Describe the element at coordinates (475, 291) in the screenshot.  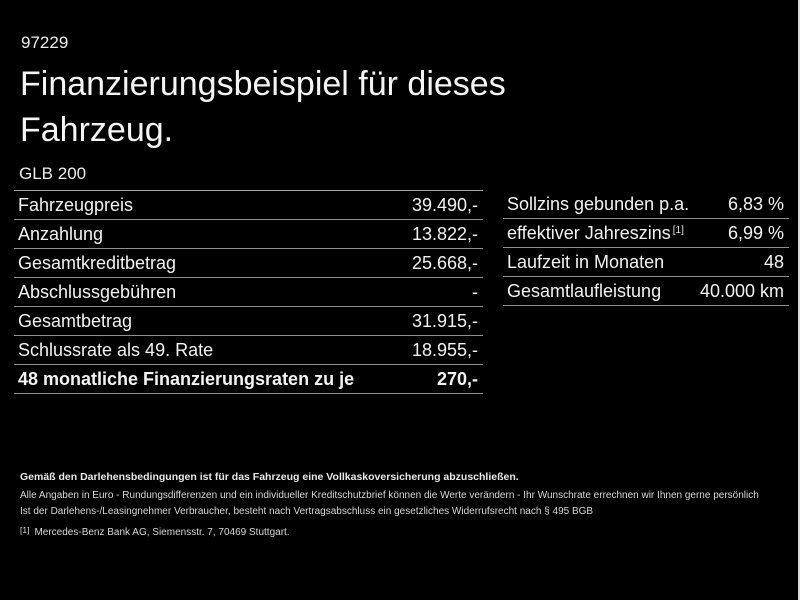
I see `row-value: -` at that location.